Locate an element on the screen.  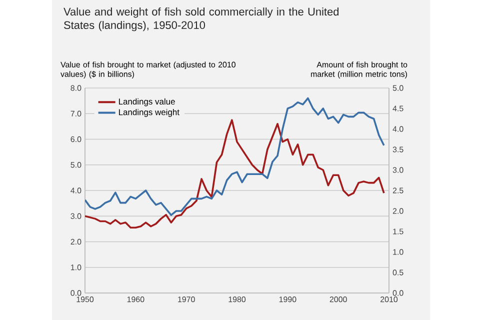
legend-label: Landings weight is located at coordinates (149, 112).